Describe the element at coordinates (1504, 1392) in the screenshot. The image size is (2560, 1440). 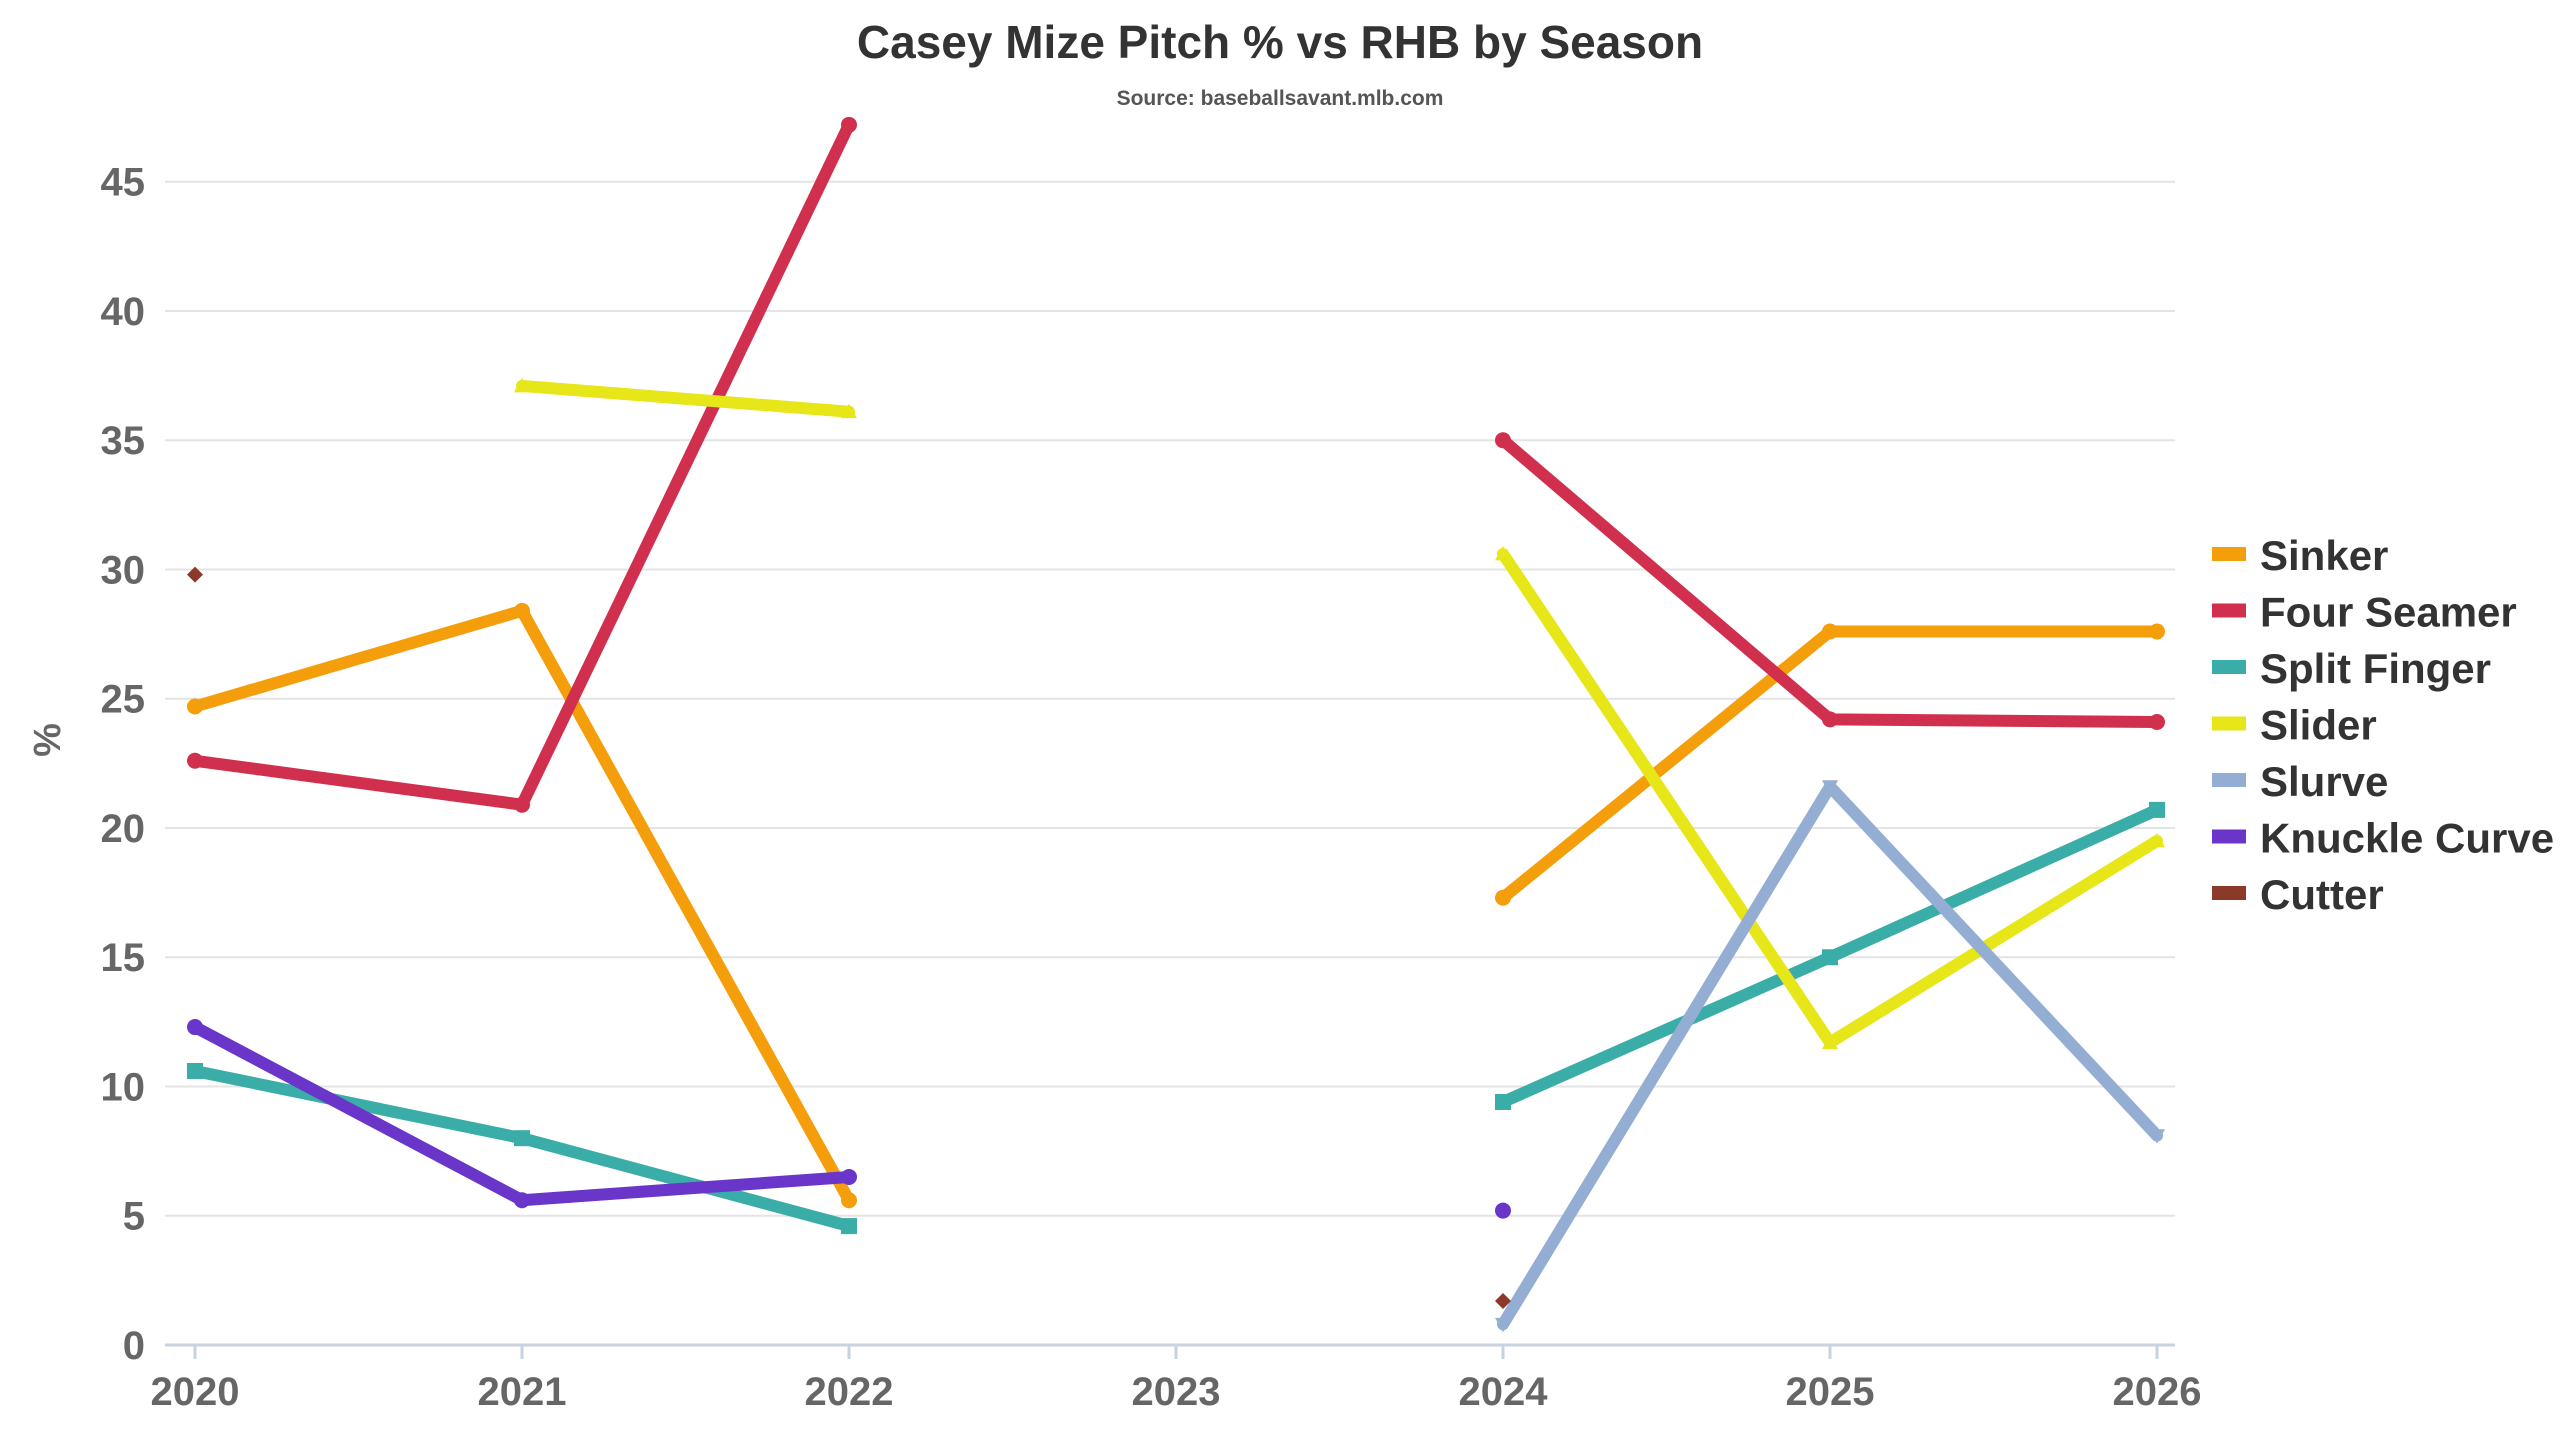
I see `x-tick-label: 2024` at that location.